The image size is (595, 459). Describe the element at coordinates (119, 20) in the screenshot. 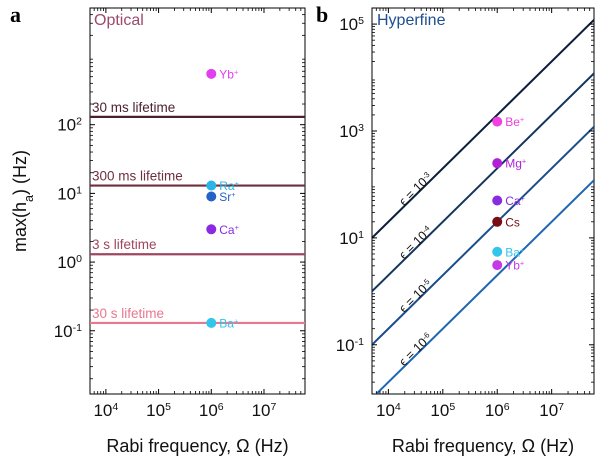

I see `optical-panel-title: Optical` at that location.